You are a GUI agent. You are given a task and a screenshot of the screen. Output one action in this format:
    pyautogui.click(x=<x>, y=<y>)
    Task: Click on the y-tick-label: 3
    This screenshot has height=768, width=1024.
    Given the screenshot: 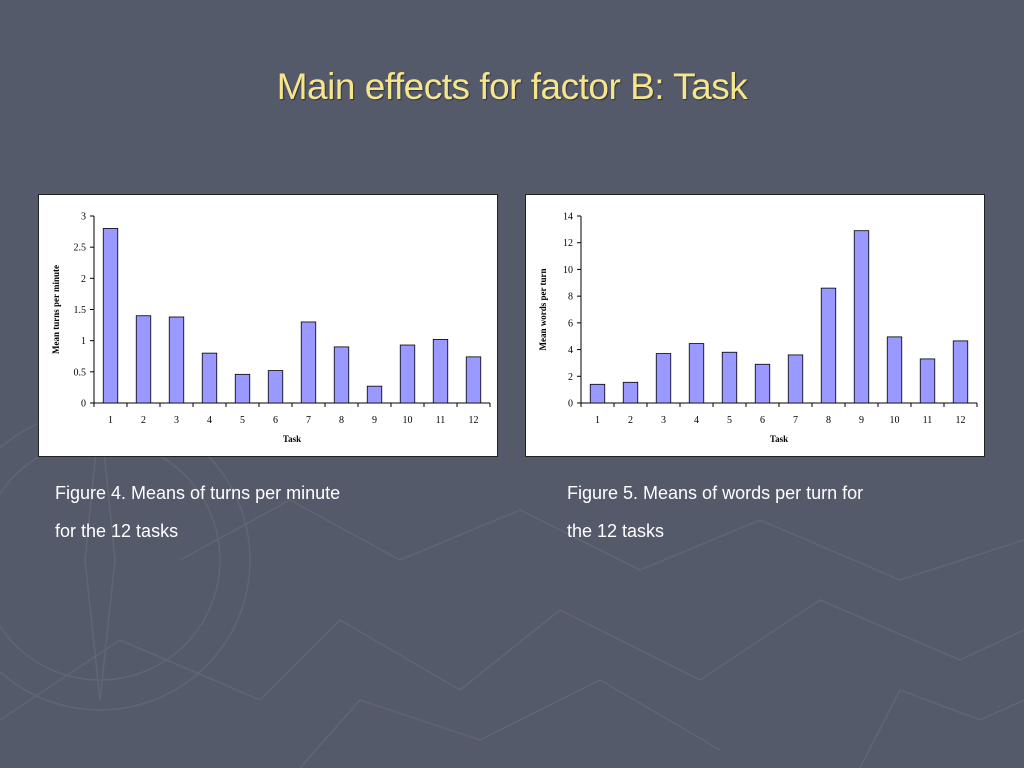 What is the action you would take?
    pyautogui.click(x=83, y=217)
    